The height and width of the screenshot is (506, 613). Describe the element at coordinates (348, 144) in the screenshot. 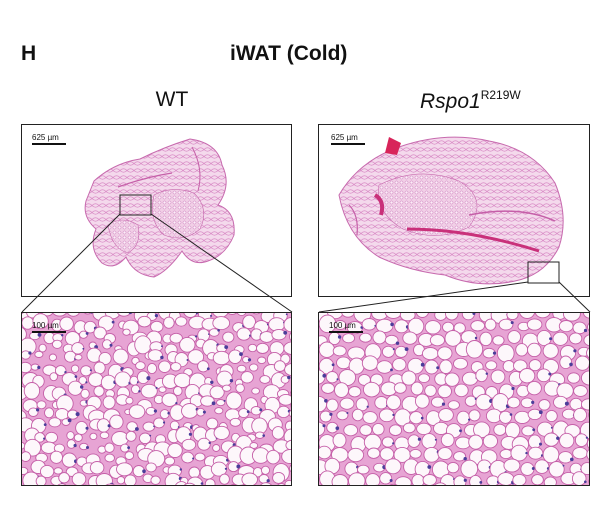

I see `mutant-overview-scale-bar` at that location.